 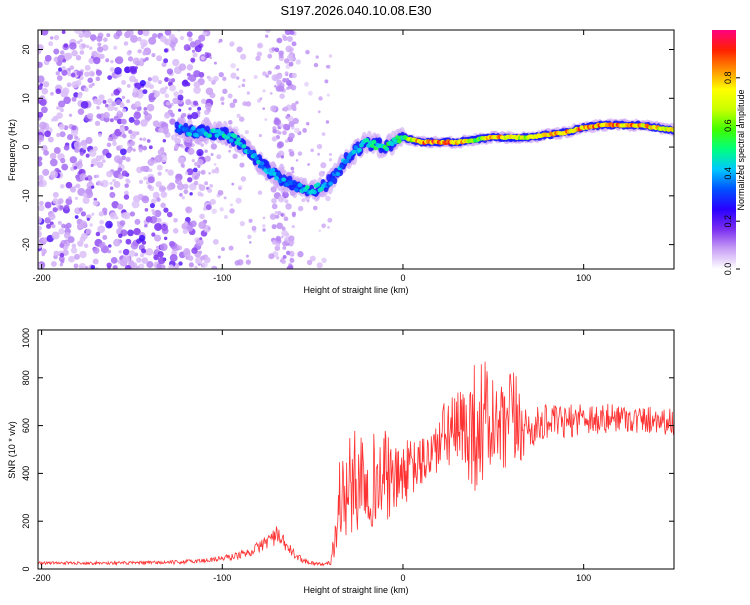 What do you see at coordinates (12, 450) in the screenshot?
I see `snr-y-label: SNR (10 * v/v)` at bounding box center [12, 450].